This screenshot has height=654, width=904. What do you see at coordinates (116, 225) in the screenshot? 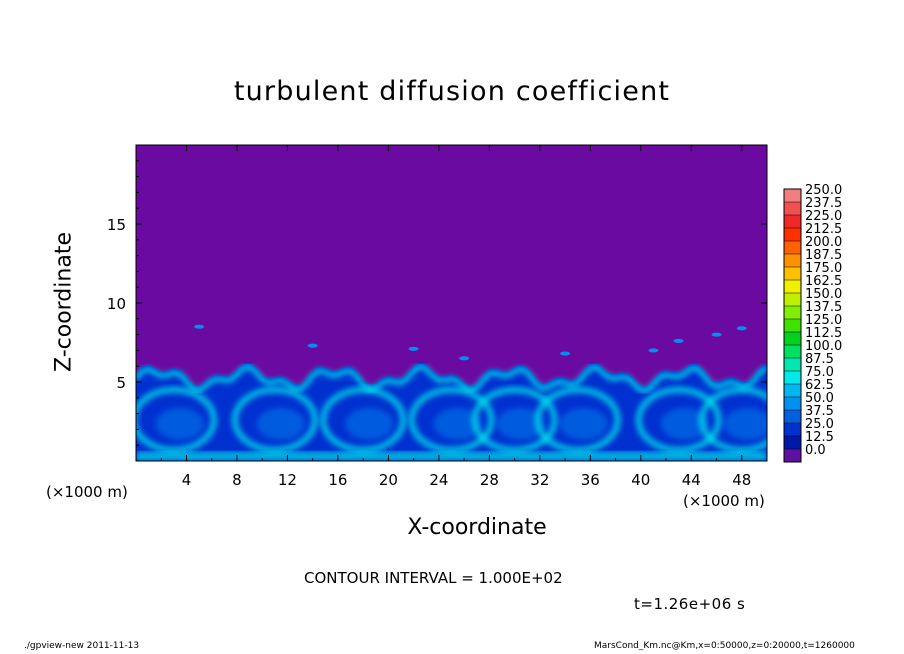
I see `y-tick-label: 15` at bounding box center [116, 225].